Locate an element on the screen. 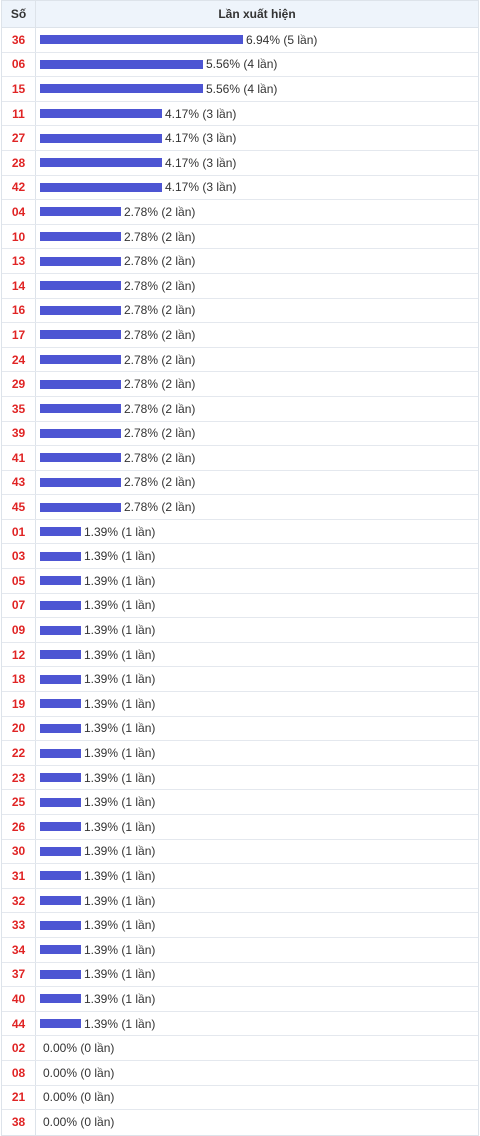  table-row: 18 1.39% (1 lần) is located at coordinates (240, 680).